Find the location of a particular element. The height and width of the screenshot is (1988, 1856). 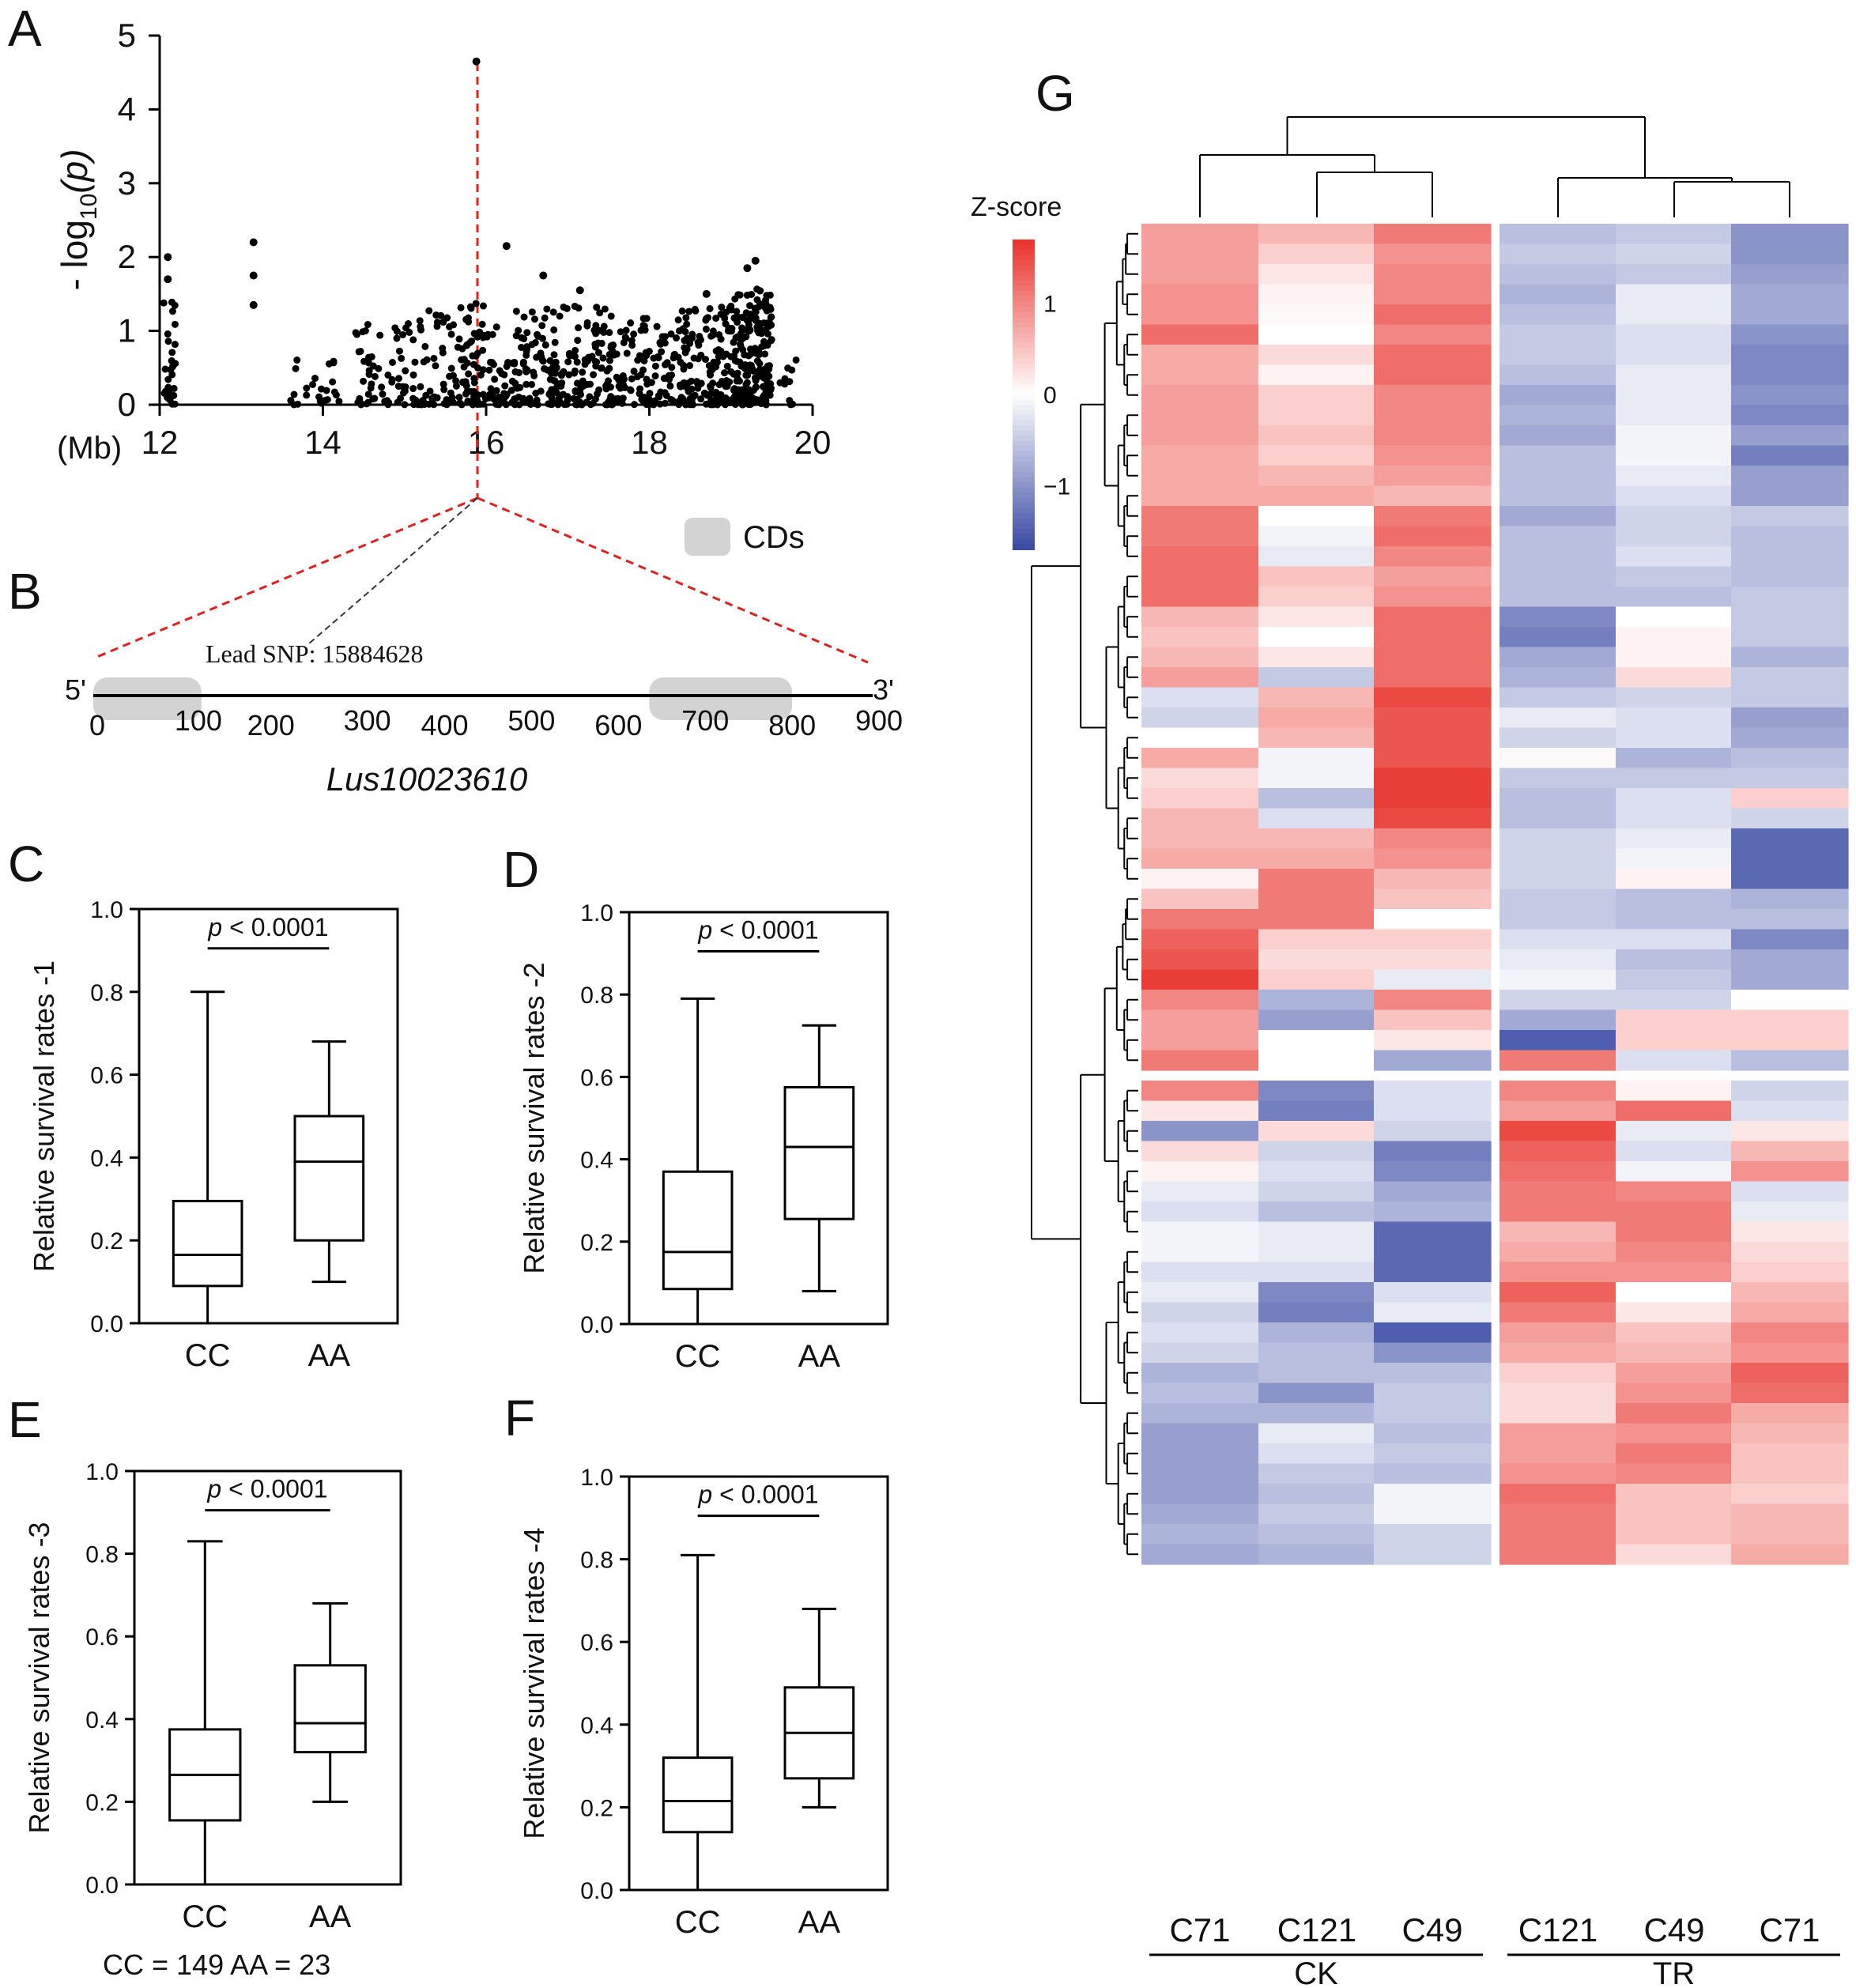

five-prime-label: 5' is located at coordinates (75, 689).